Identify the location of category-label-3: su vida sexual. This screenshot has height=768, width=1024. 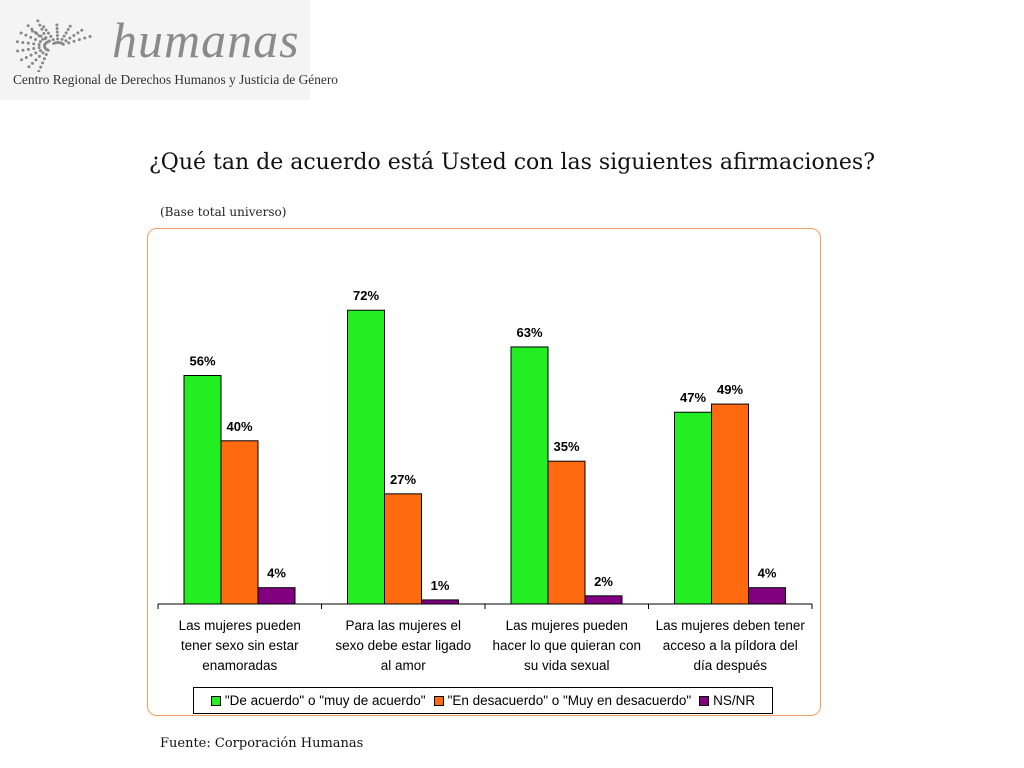
(567, 665).